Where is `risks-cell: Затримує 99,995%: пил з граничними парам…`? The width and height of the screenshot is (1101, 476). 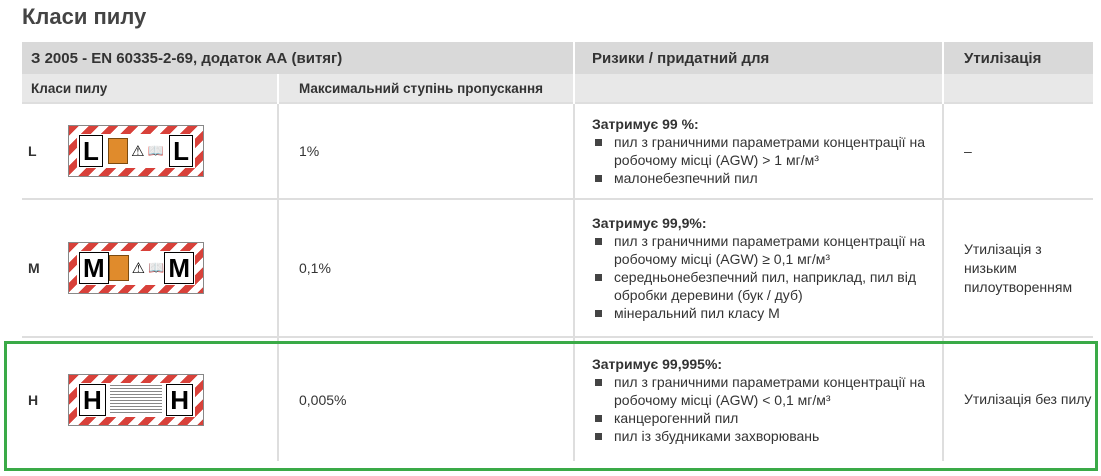 risks-cell: Затримує 99,995%: пил з граничними парам… is located at coordinates (759, 398).